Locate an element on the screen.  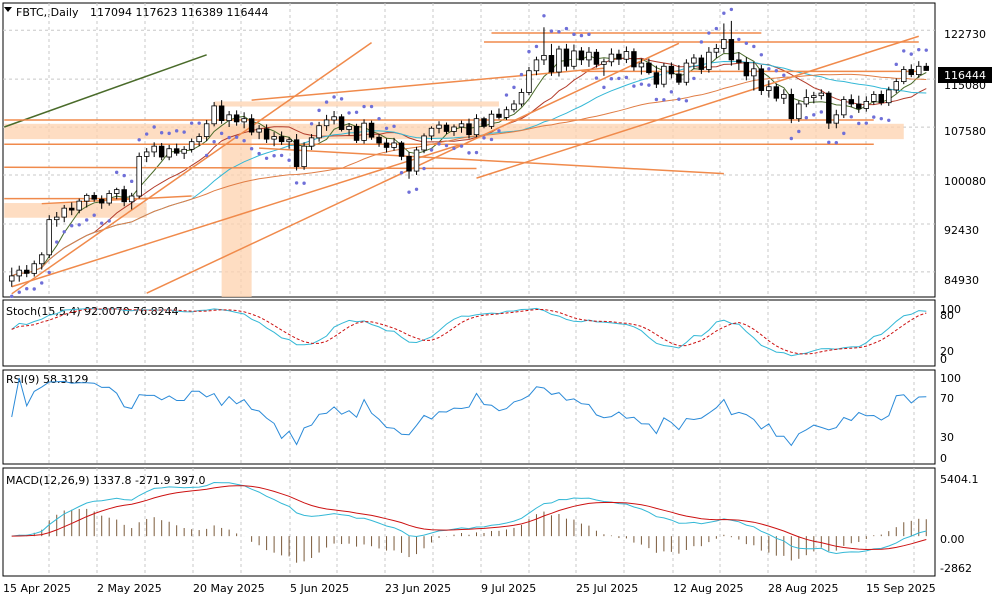
price-tick-label: 100080 is located at coordinates (965, 181).